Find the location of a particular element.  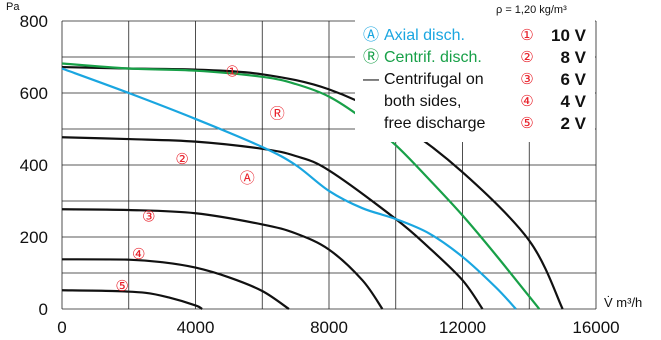

voltage-label: 8 V is located at coordinates (573, 57).